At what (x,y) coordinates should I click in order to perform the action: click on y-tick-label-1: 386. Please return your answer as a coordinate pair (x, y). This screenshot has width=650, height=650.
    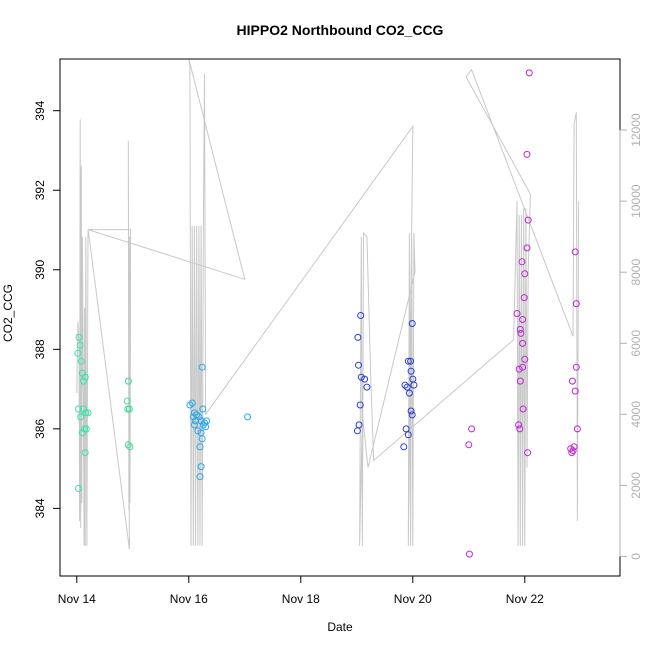
    Looking at the image, I should click on (40, 429).